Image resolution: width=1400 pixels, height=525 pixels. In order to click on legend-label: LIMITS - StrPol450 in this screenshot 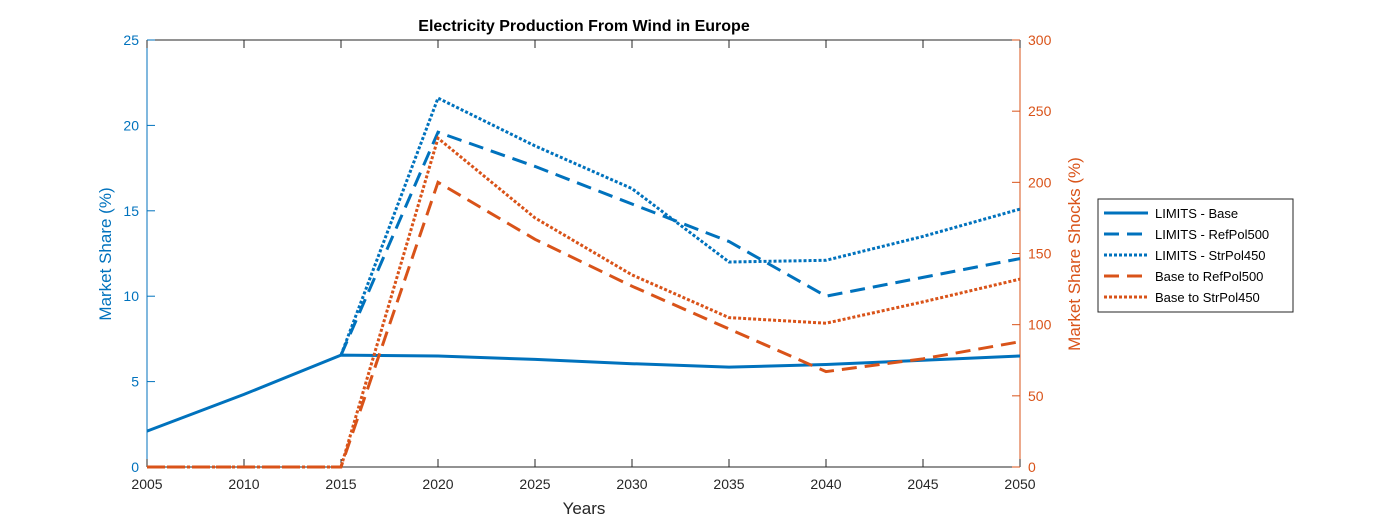, I will do `click(1210, 255)`.